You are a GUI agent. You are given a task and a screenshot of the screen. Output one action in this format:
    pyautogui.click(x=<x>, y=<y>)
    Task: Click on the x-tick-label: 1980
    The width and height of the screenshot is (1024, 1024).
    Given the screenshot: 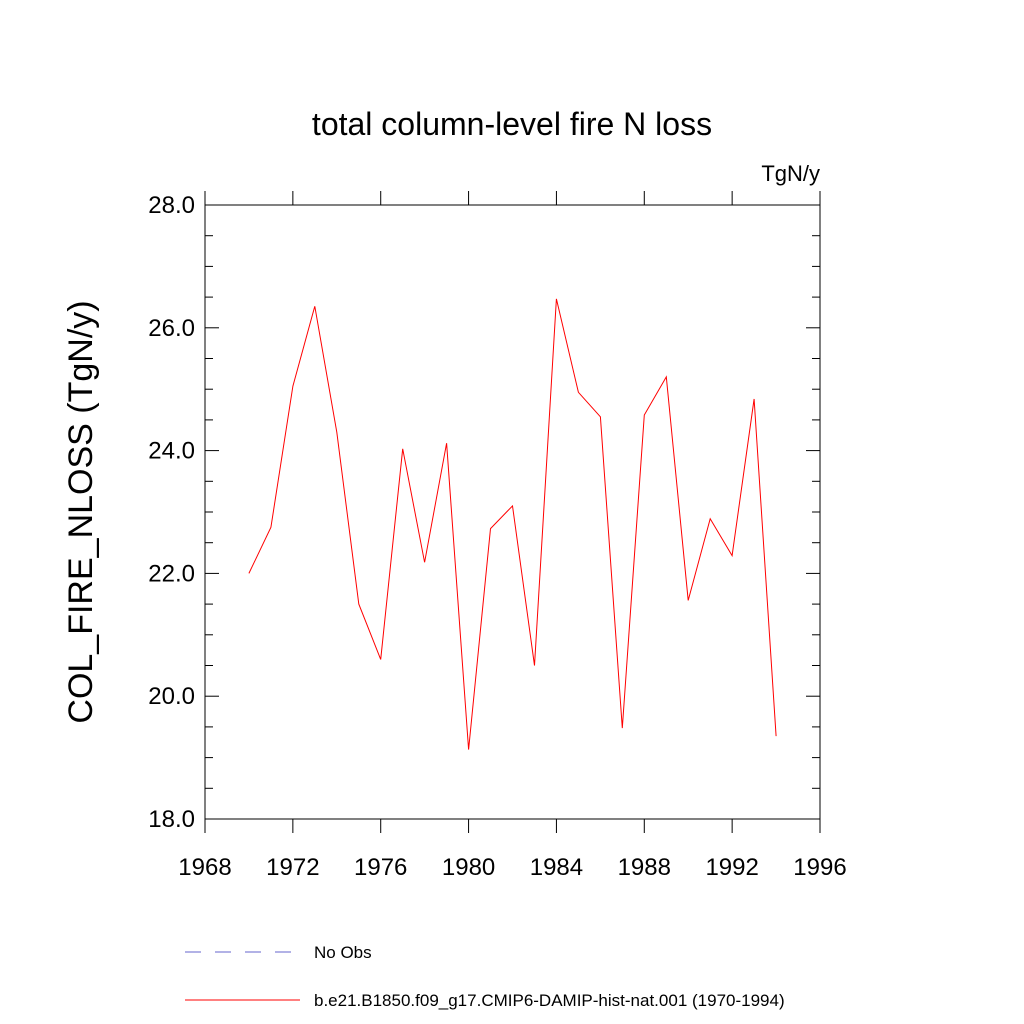 What is the action you would take?
    pyautogui.click(x=468, y=867)
    